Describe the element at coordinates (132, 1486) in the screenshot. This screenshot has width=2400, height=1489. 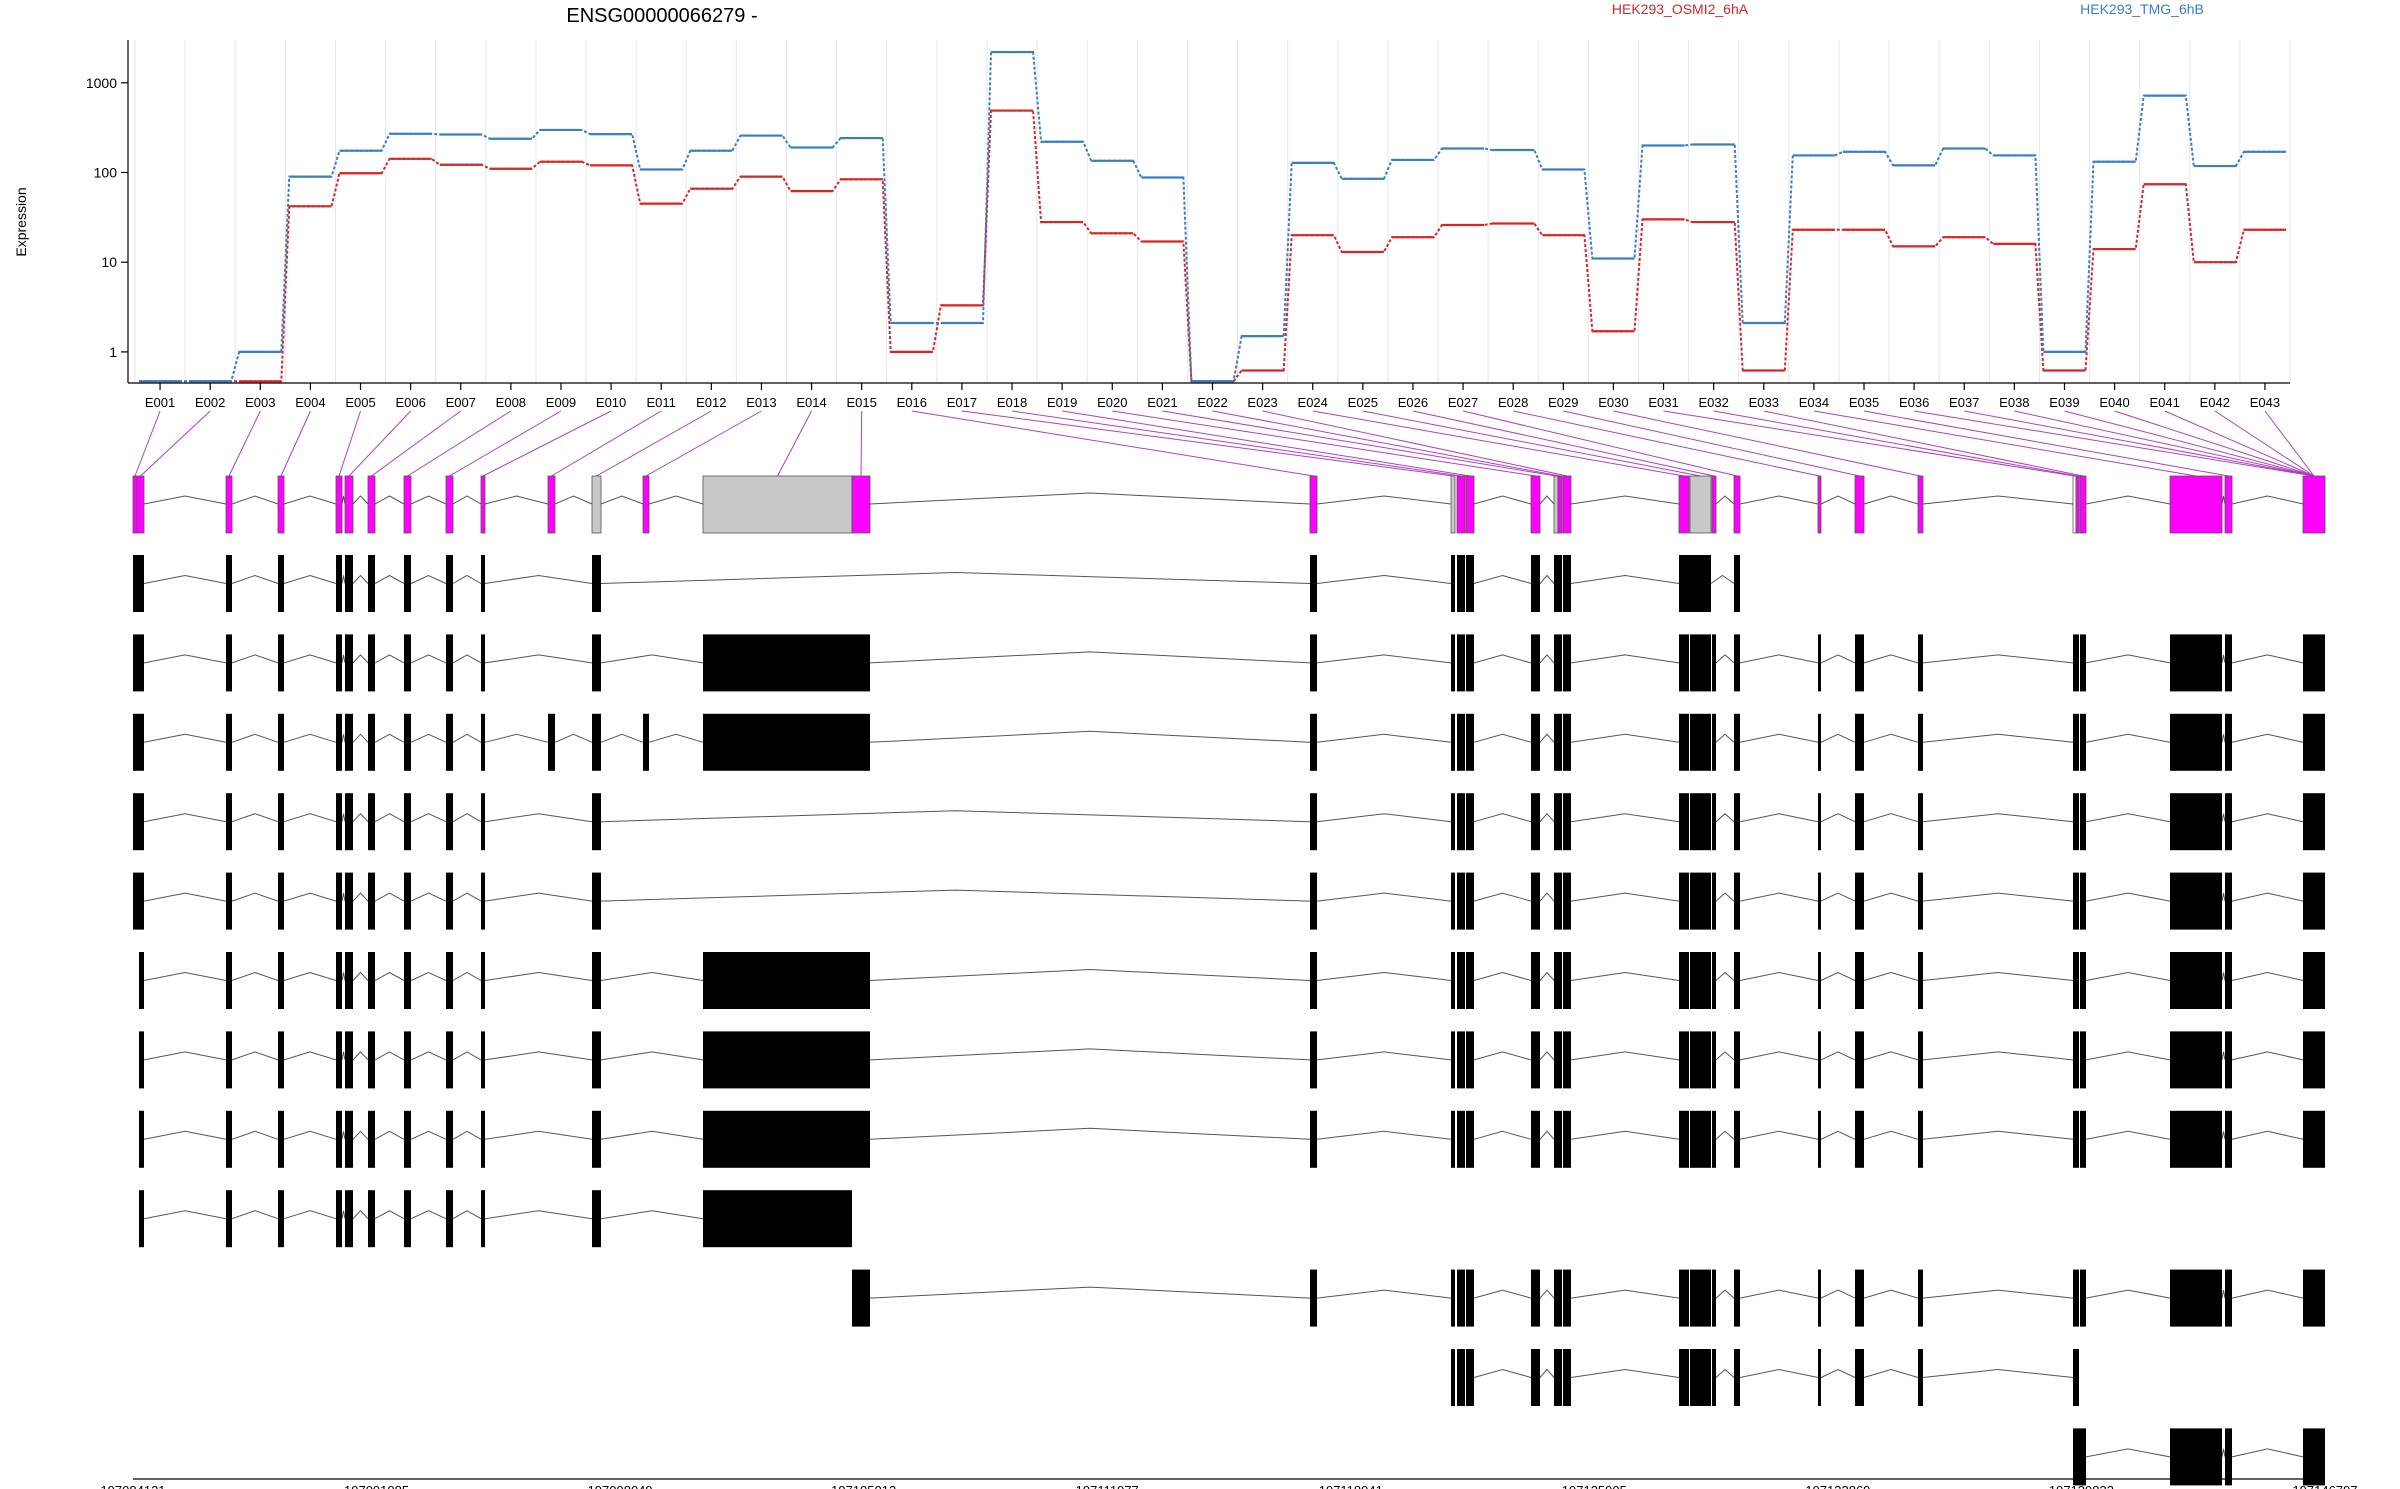
I see `genomic-tick-label: 197084121` at that location.